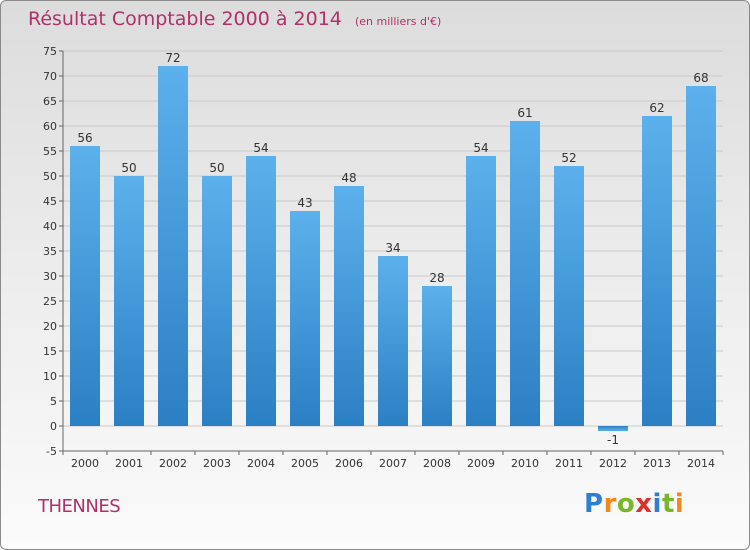 Image resolution: width=750 pixels, height=550 pixels. Describe the element at coordinates (185, 19) in the screenshot. I see `chart-title-text: Résultat Comptable 2000 à 2014` at that location.